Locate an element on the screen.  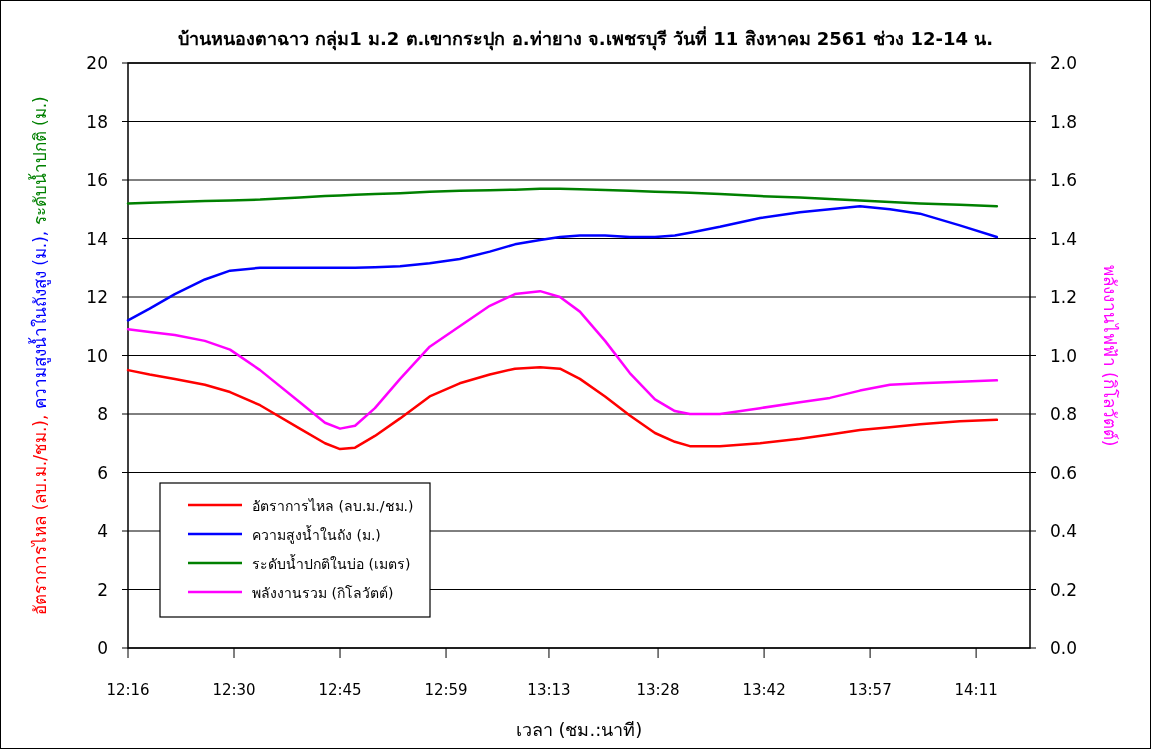
x-tick-label: 12:16 is located at coordinates (128, 690).